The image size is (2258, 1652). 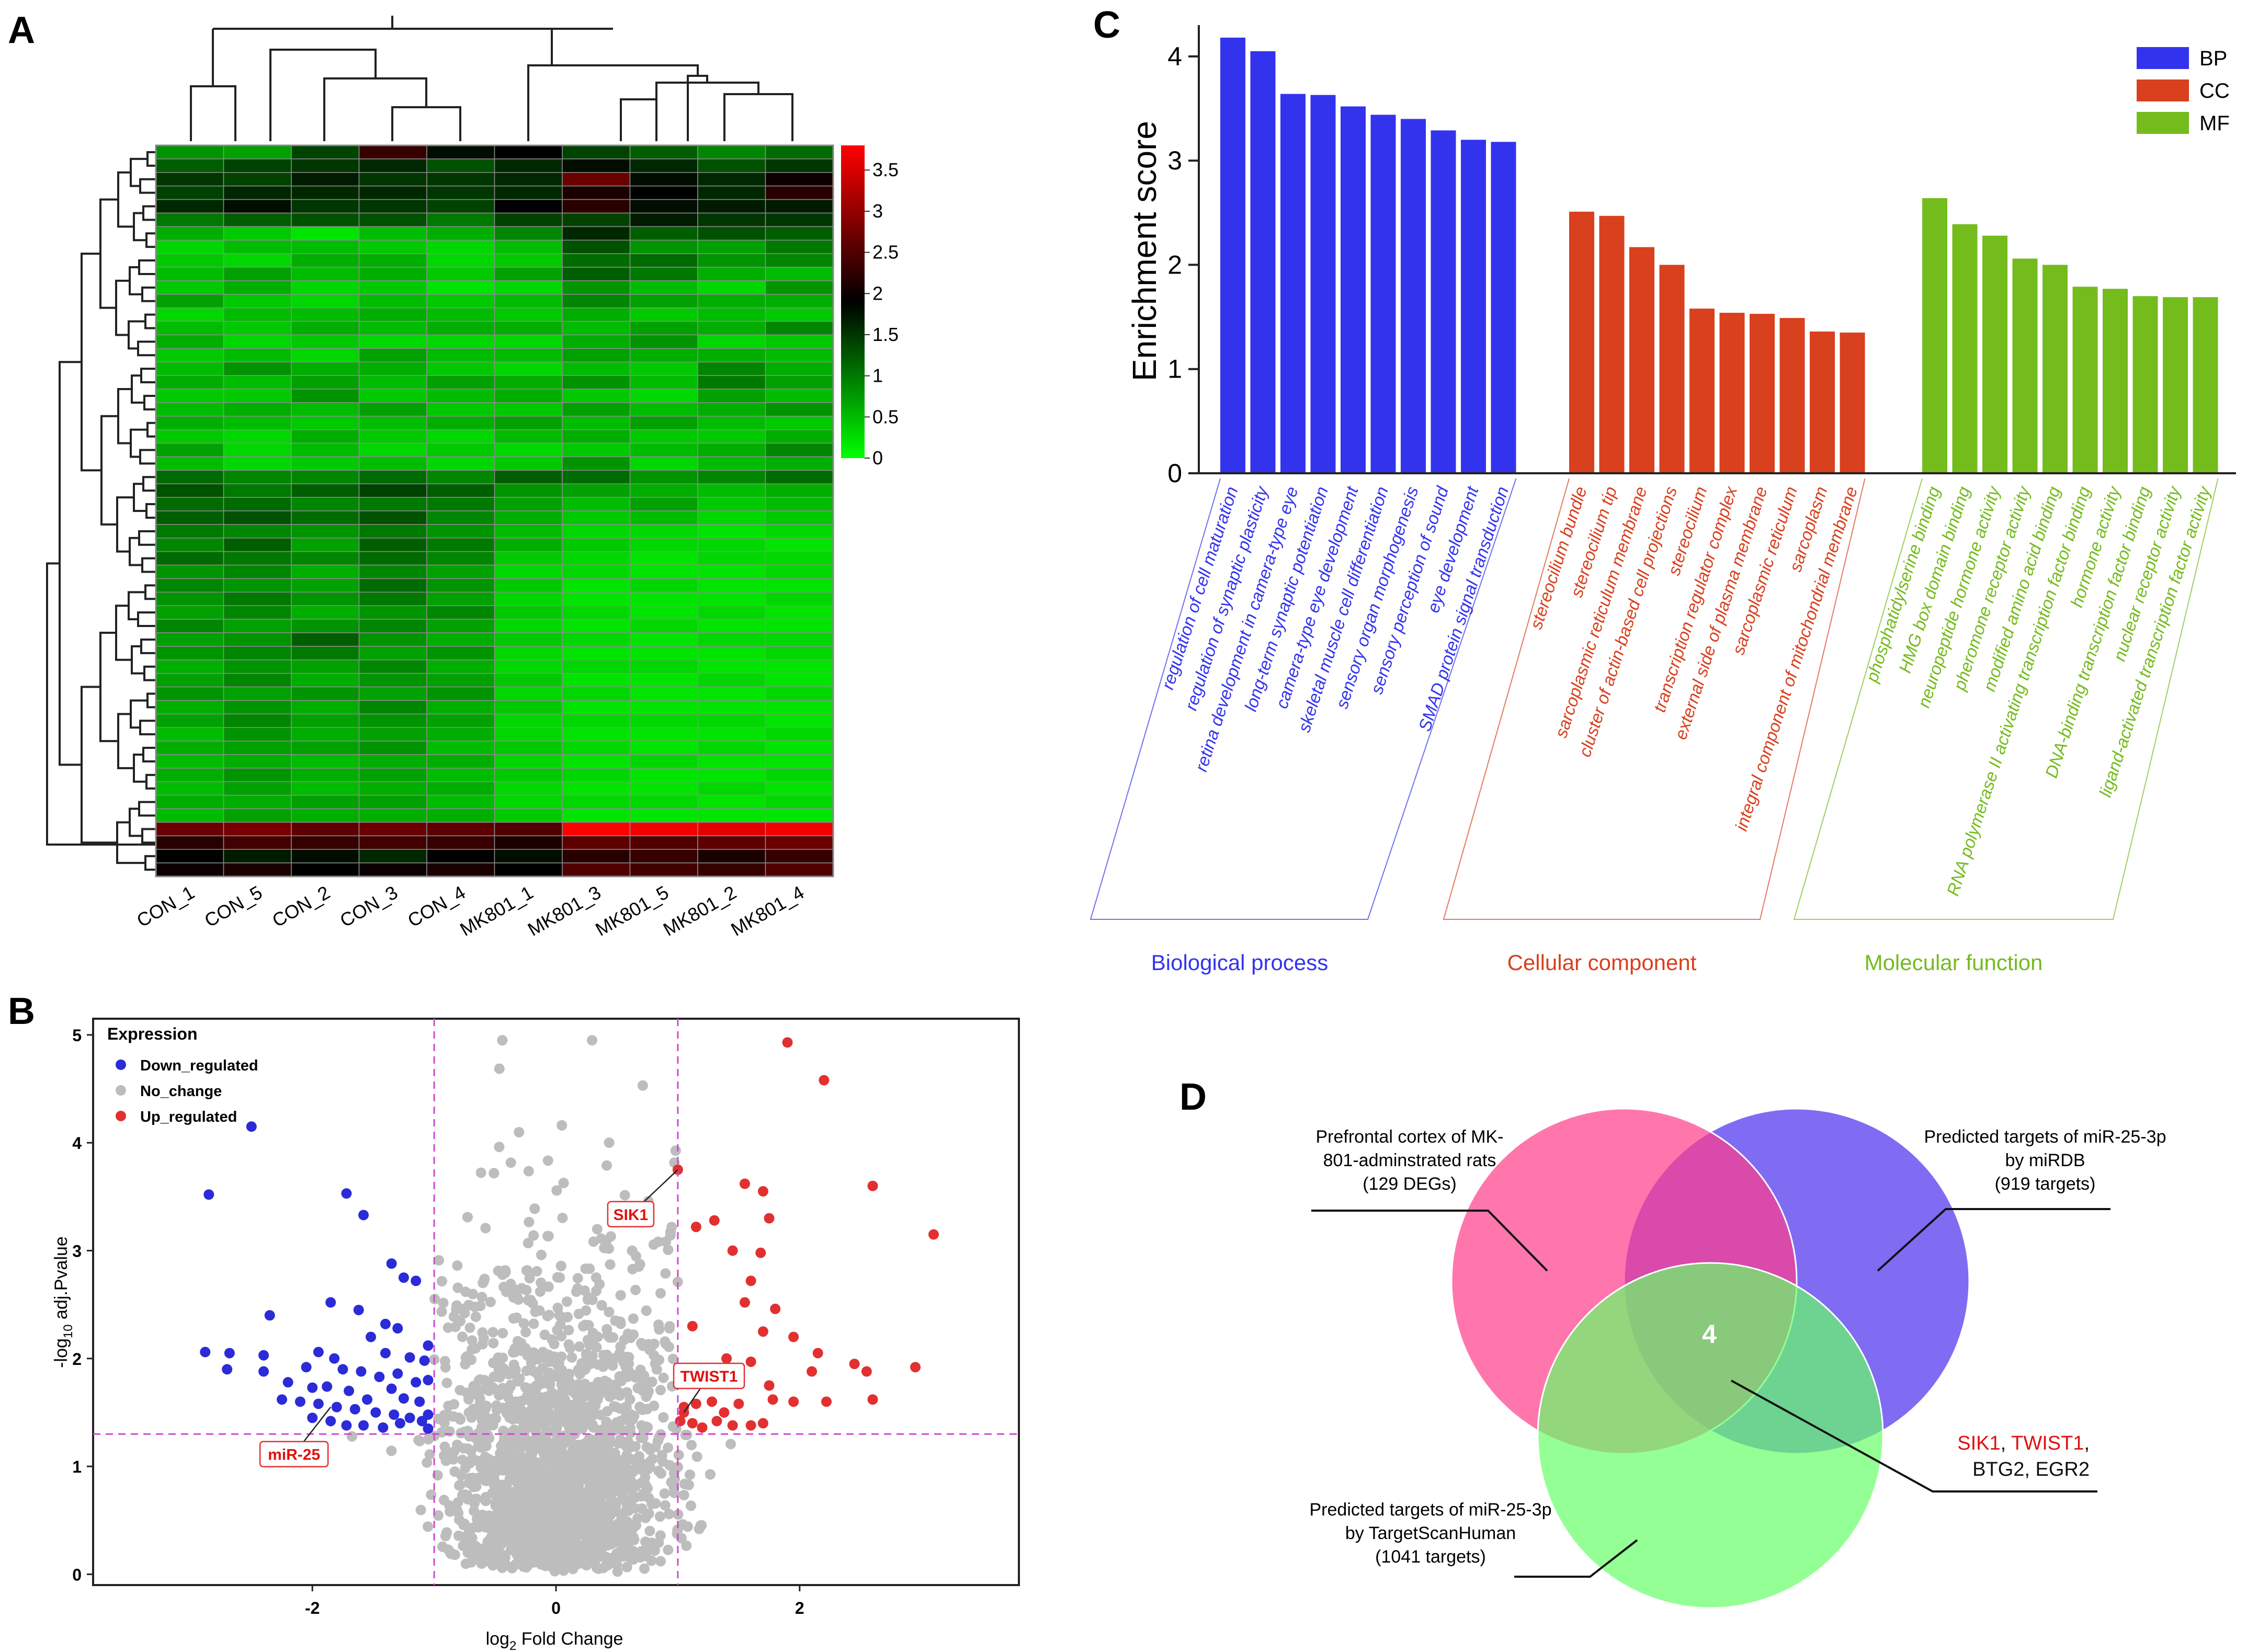 I want to click on venn-circles, so click(x=1710, y=1358).